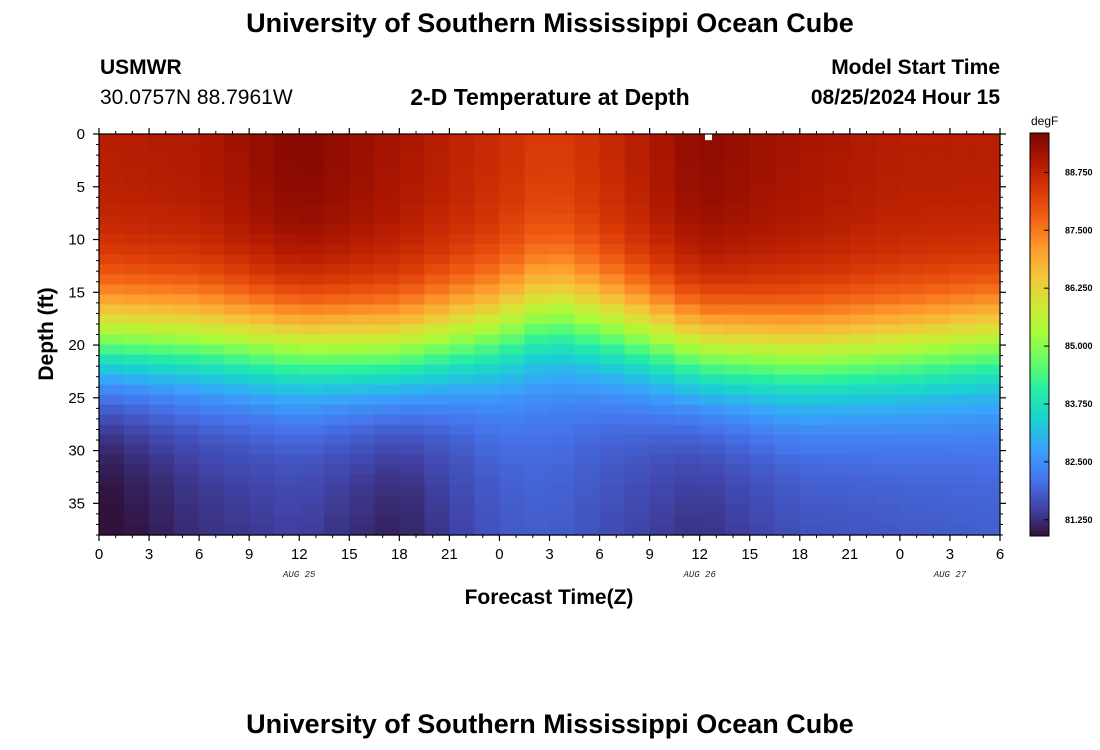 The image size is (1100, 750). What do you see at coordinates (81, 134) in the screenshot?
I see `y-tick-label: 0` at bounding box center [81, 134].